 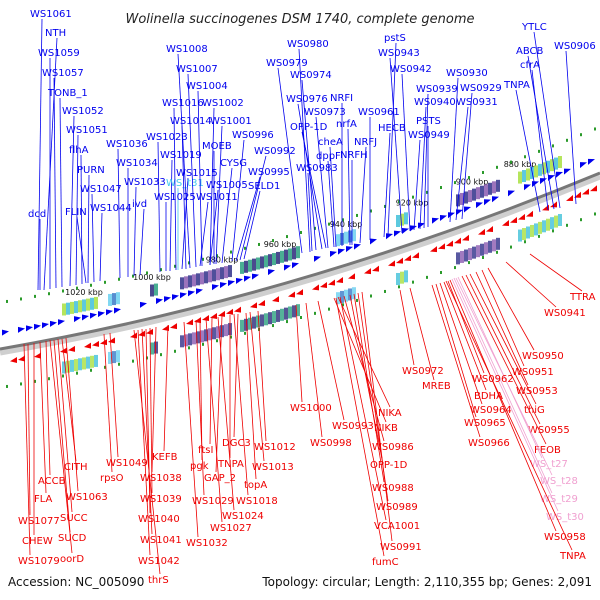 I want to click on gene-label: WS1015, so click(x=197, y=173).